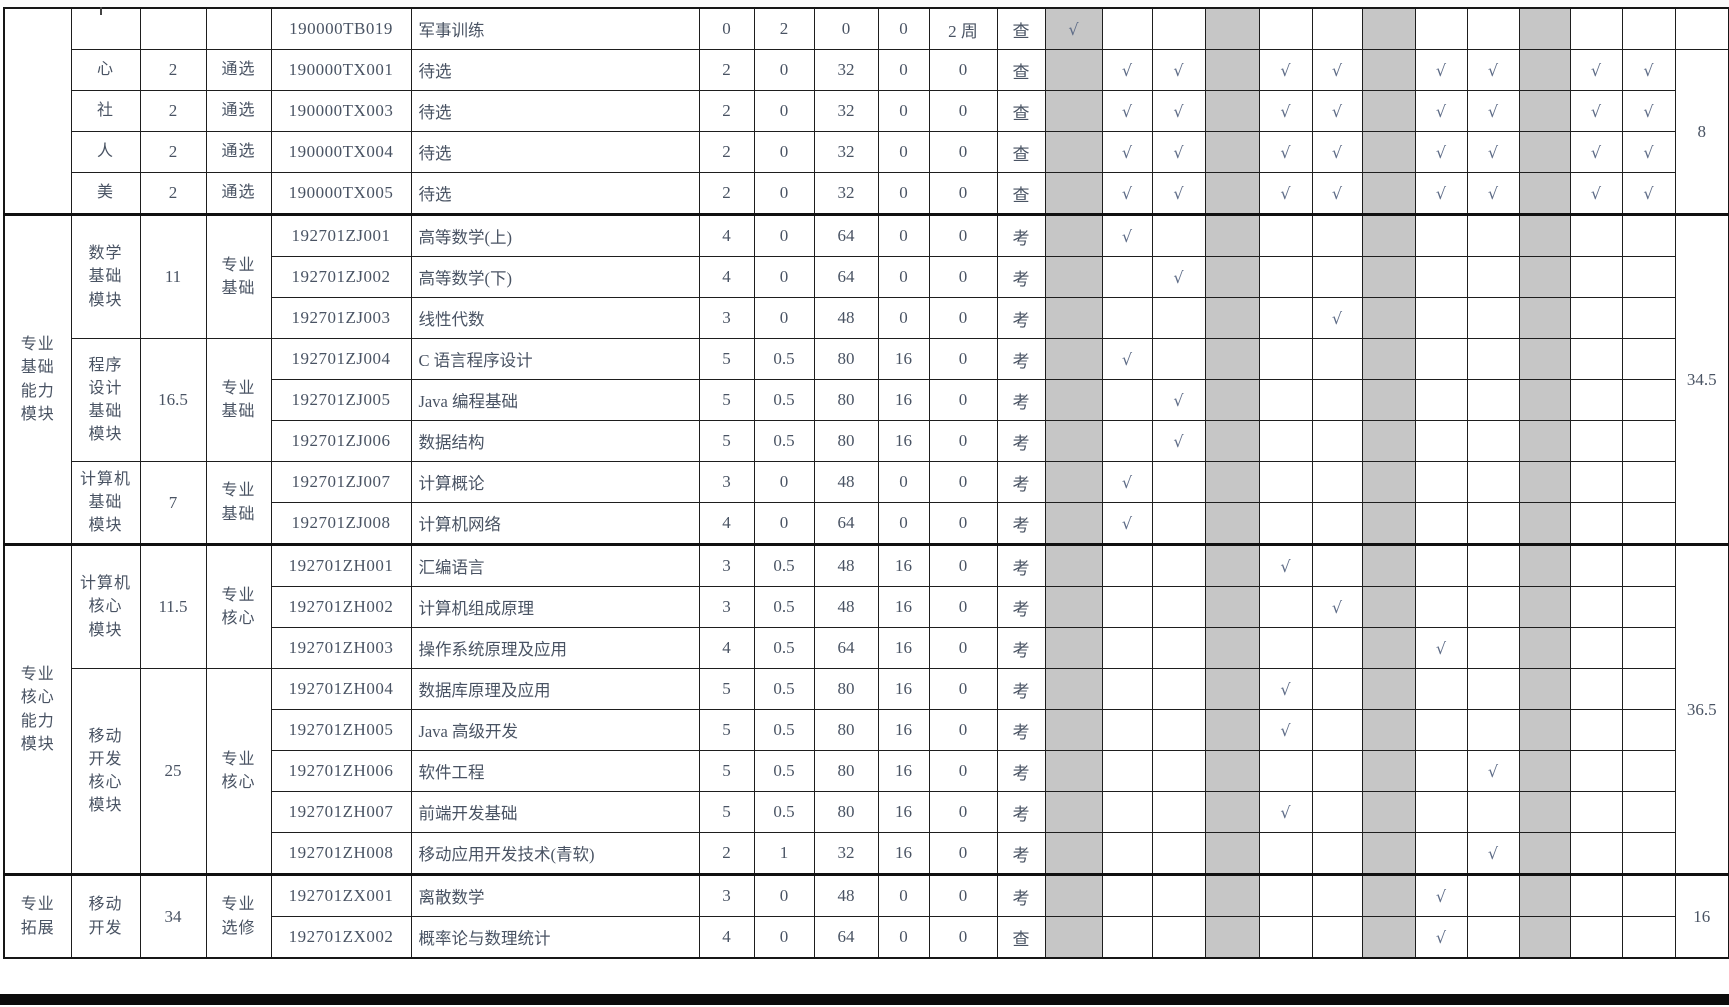 The height and width of the screenshot is (1007, 1729). What do you see at coordinates (726, 359) in the screenshot?
I see `cell-value: 5` at bounding box center [726, 359].